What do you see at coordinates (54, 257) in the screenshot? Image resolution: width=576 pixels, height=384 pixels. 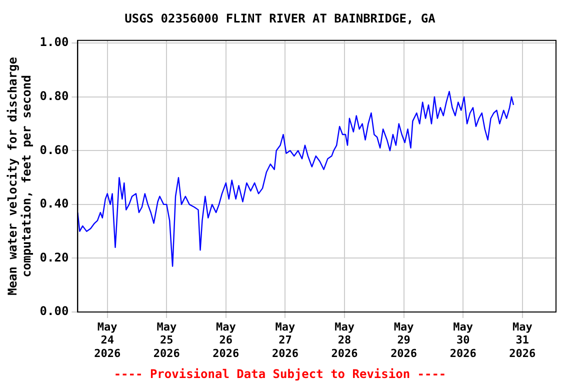 I see `y-tick-label: 0.20` at bounding box center [54, 257].